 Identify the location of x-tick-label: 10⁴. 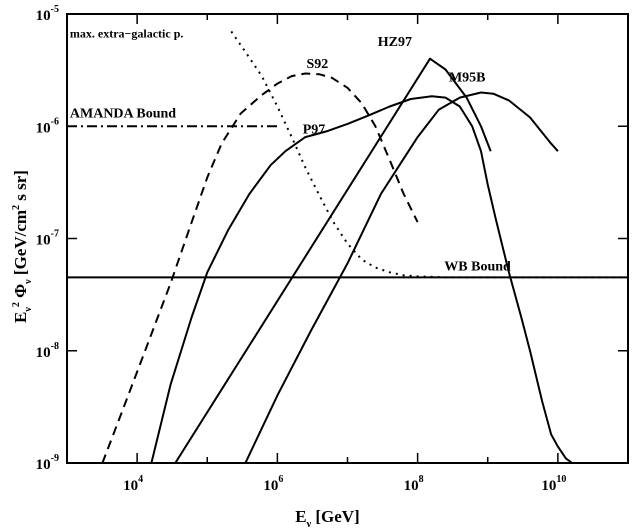
(133, 484).